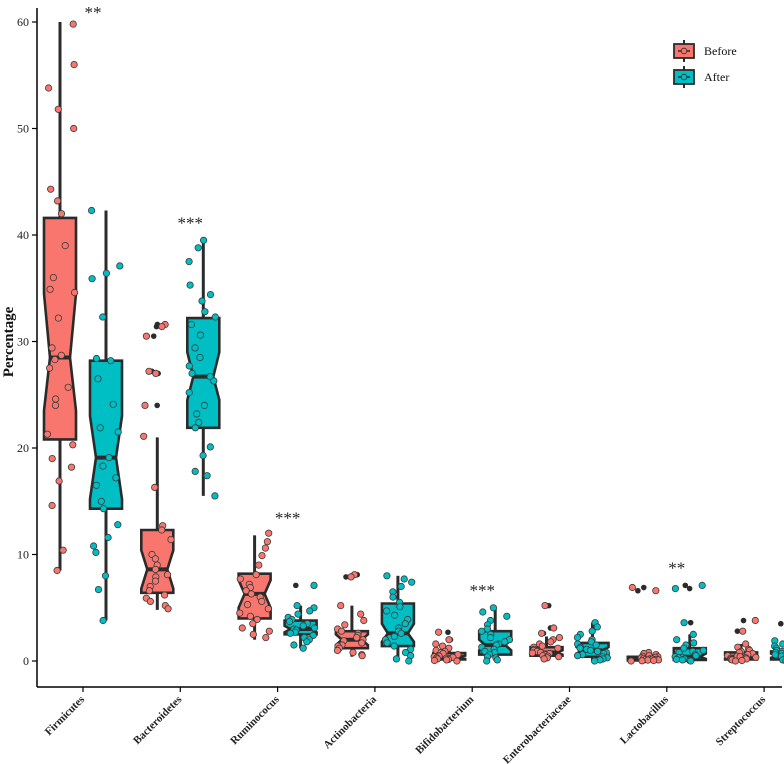  What do you see at coordinates (23, 235) in the screenshot?
I see `y-tick-label: 40` at bounding box center [23, 235].